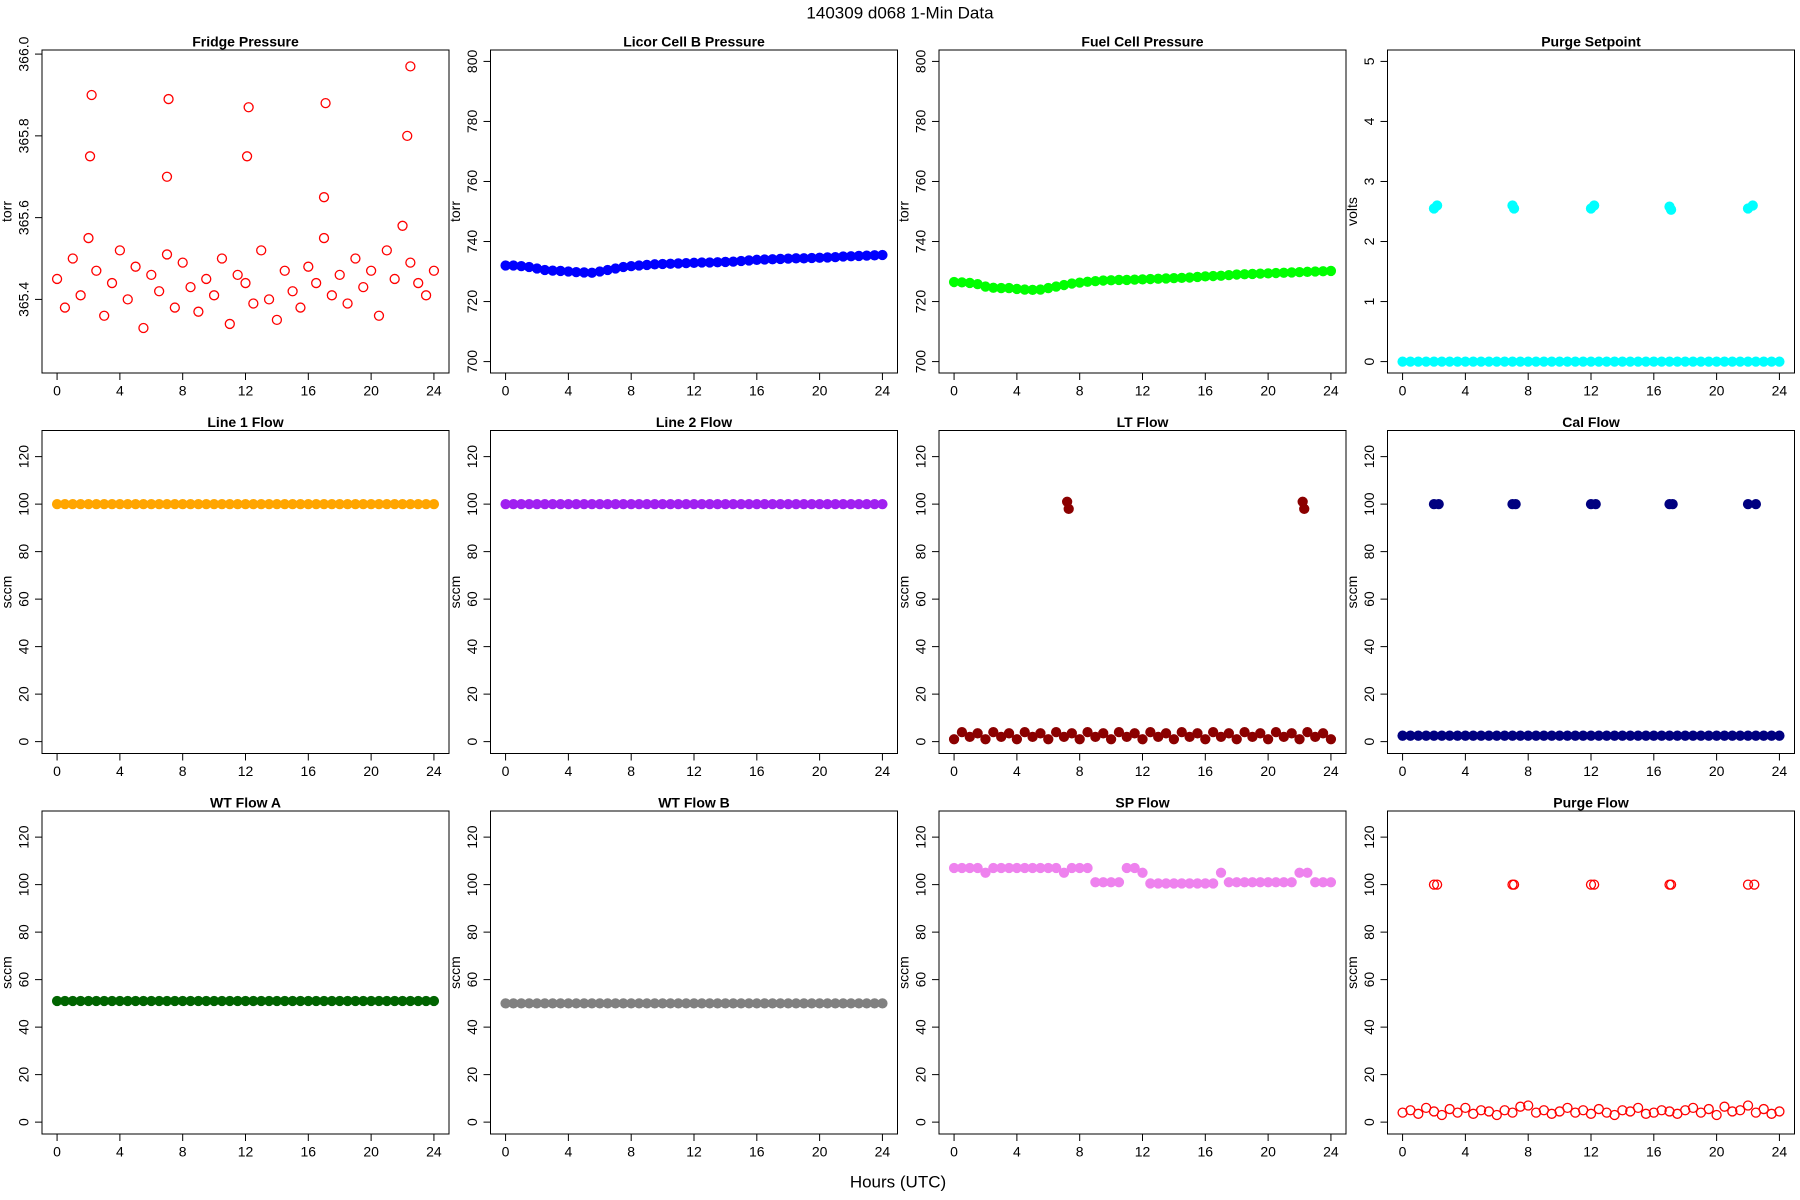 This screenshot has height=1200, width=1800. I want to click on y-axis-label: torr, so click(455, 211).